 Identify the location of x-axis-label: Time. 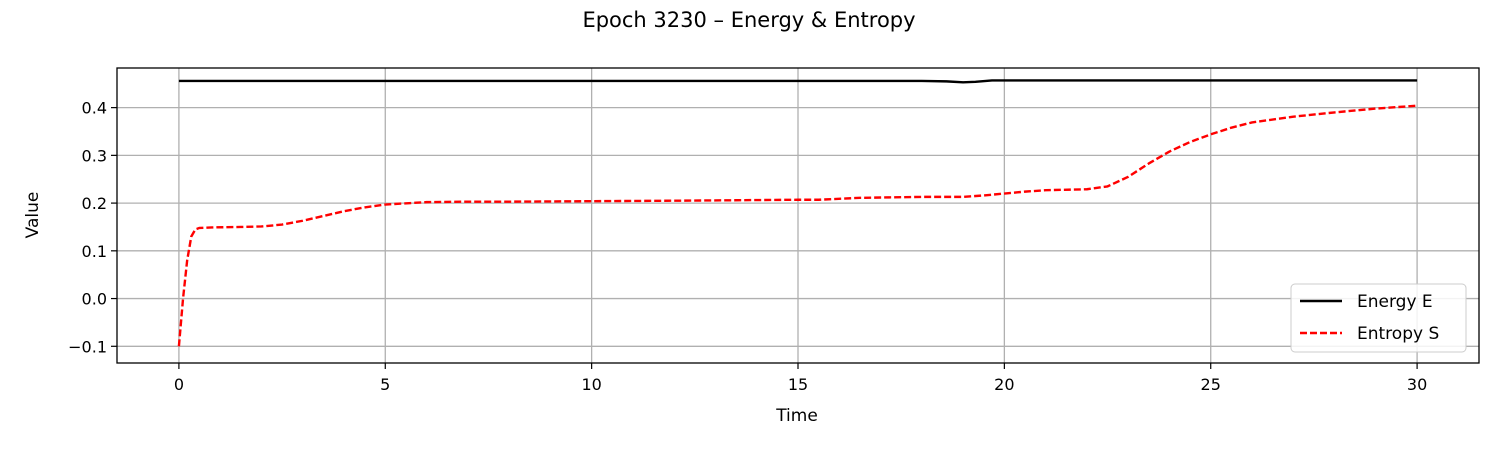
(796, 416).